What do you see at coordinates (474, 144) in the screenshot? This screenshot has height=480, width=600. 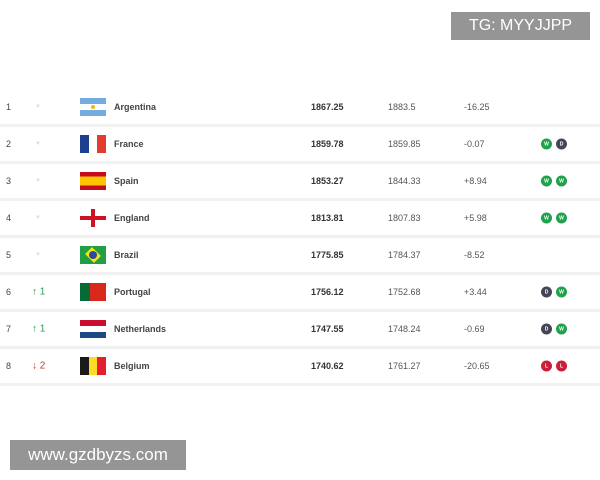 I see `points-diff: -0.07` at bounding box center [474, 144].